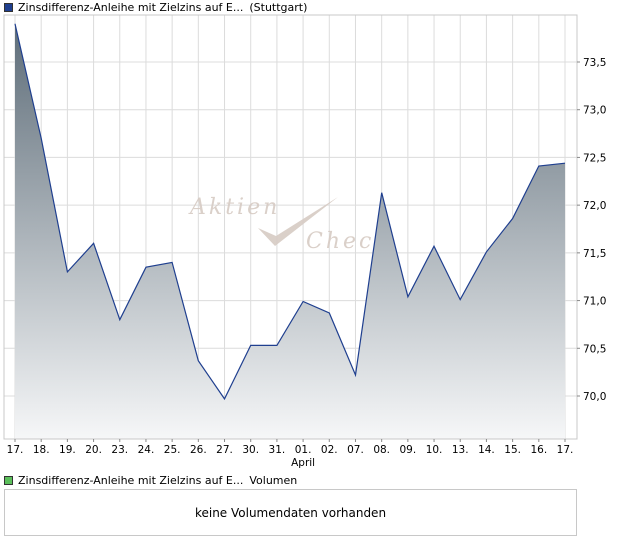 This screenshot has height=546, width=620. I want to click on x-tick-label: 08., so click(381, 450).